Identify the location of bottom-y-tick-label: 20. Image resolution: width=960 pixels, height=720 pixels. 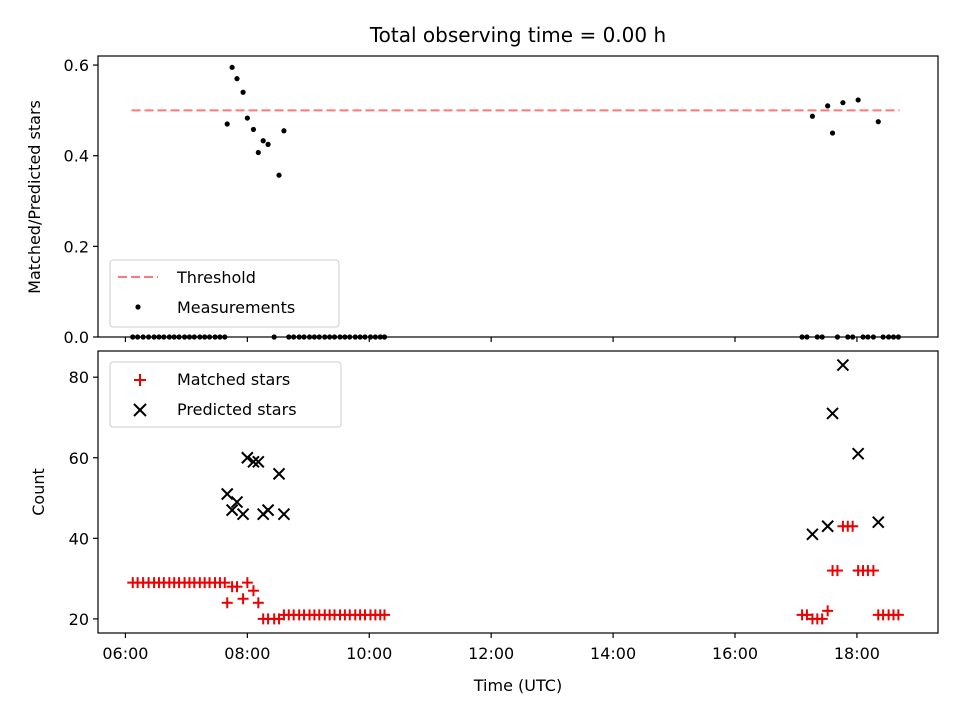
(79, 619).